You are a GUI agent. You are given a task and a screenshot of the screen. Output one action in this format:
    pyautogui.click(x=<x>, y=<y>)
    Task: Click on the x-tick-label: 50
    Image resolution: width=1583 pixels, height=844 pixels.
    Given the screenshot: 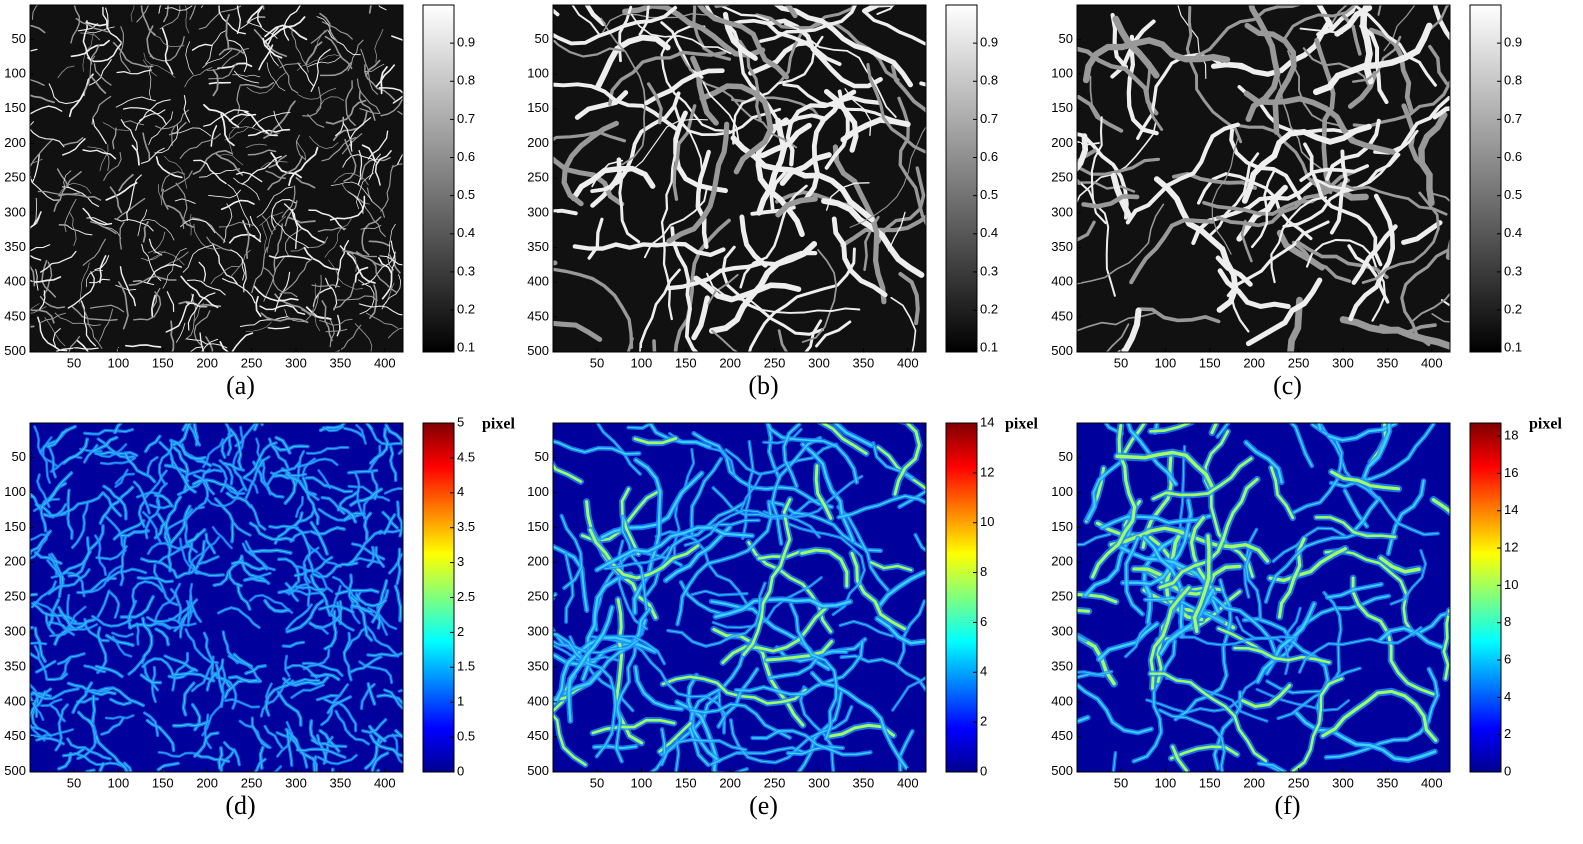 What is the action you would take?
    pyautogui.click(x=597, y=362)
    